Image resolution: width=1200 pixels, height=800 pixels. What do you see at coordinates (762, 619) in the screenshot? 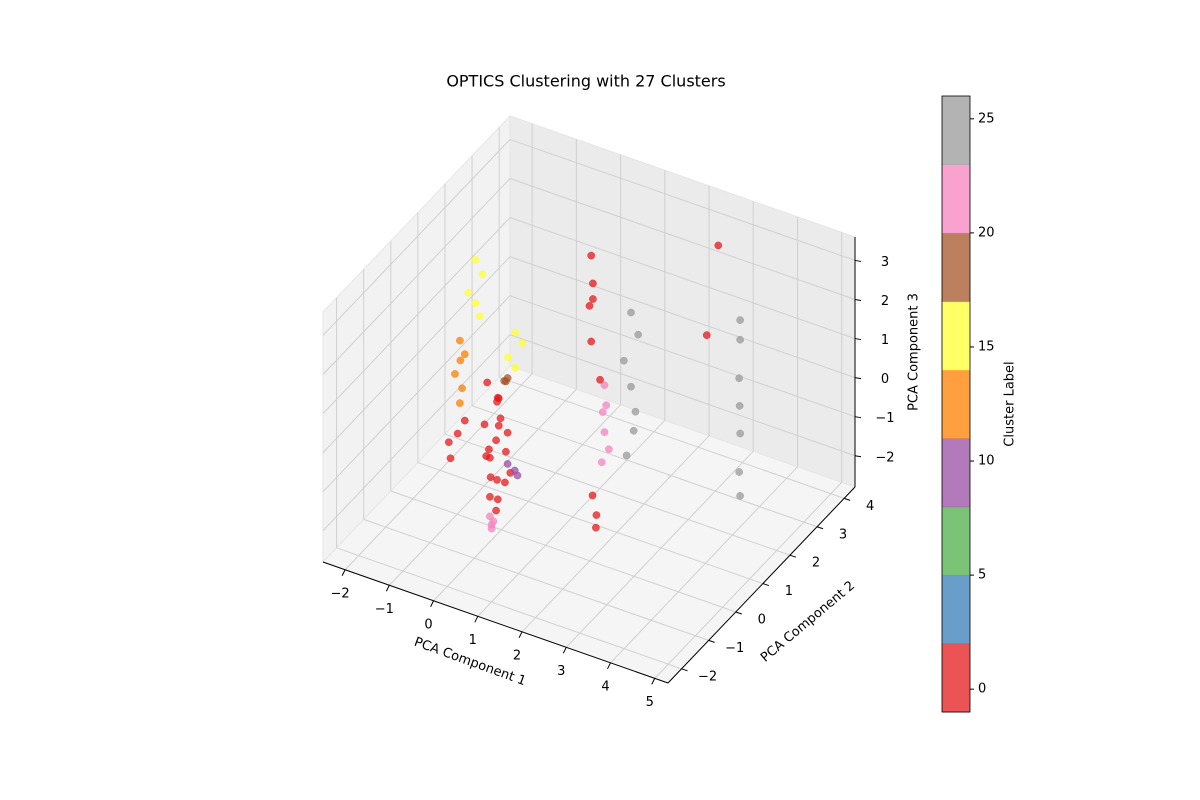
I see `y-tick-label: 0` at bounding box center [762, 619].